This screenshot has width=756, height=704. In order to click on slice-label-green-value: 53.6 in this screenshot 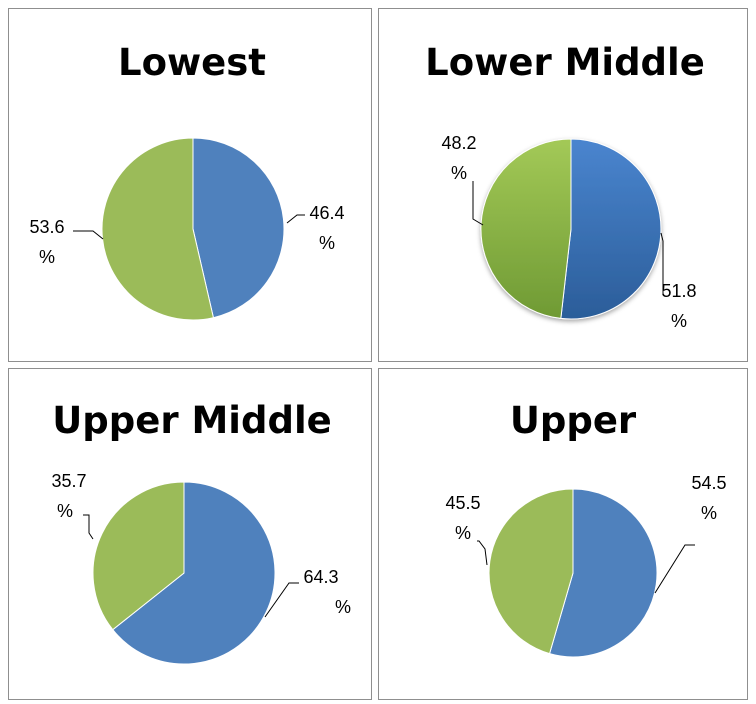, I will do `click(46, 227)`.